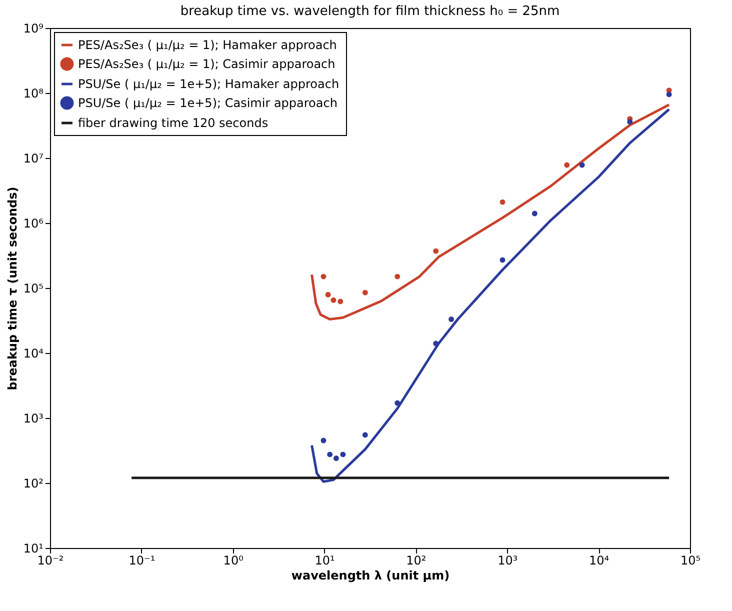 The image size is (732, 611). I want to click on y-tick-label: 10⁷, so click(33, 159).